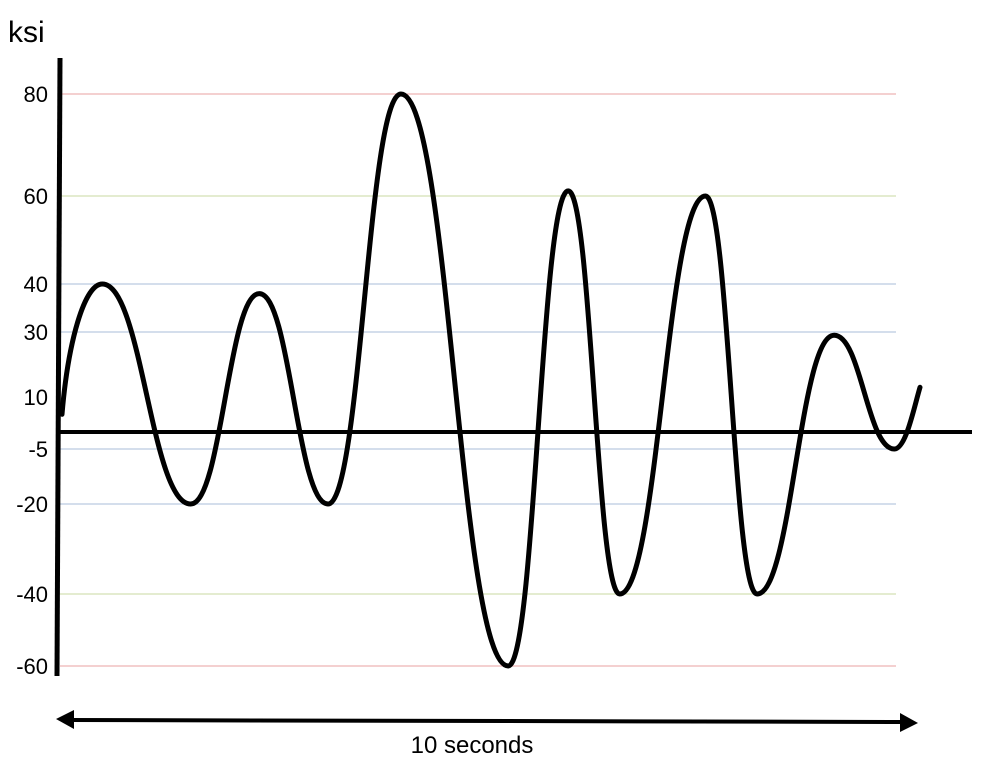  Describe the element at coordinates (36, 397) in the screenshot. I see `y-tick-label: 10` at that location.